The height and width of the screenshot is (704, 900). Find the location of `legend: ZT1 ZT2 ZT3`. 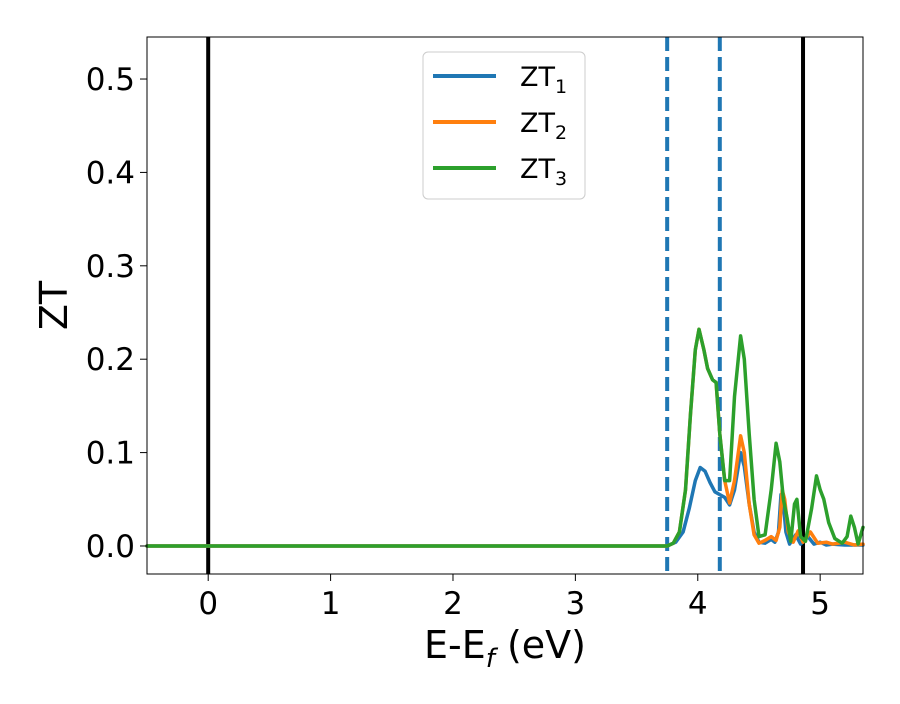

legend: ZT1 ZT2 ZT3 is located at coordinates (504, 125).